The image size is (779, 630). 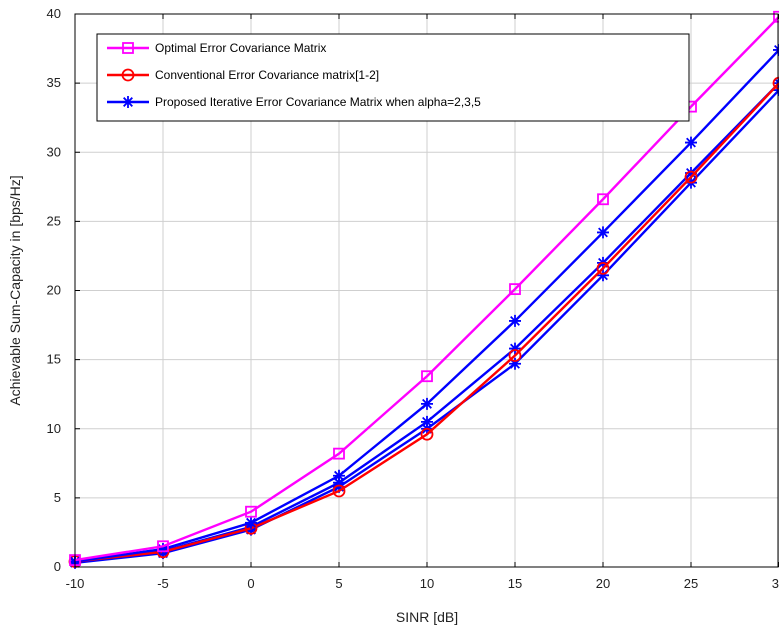 I want to click on x-tick-label: 5, so click(x=338, y=583).